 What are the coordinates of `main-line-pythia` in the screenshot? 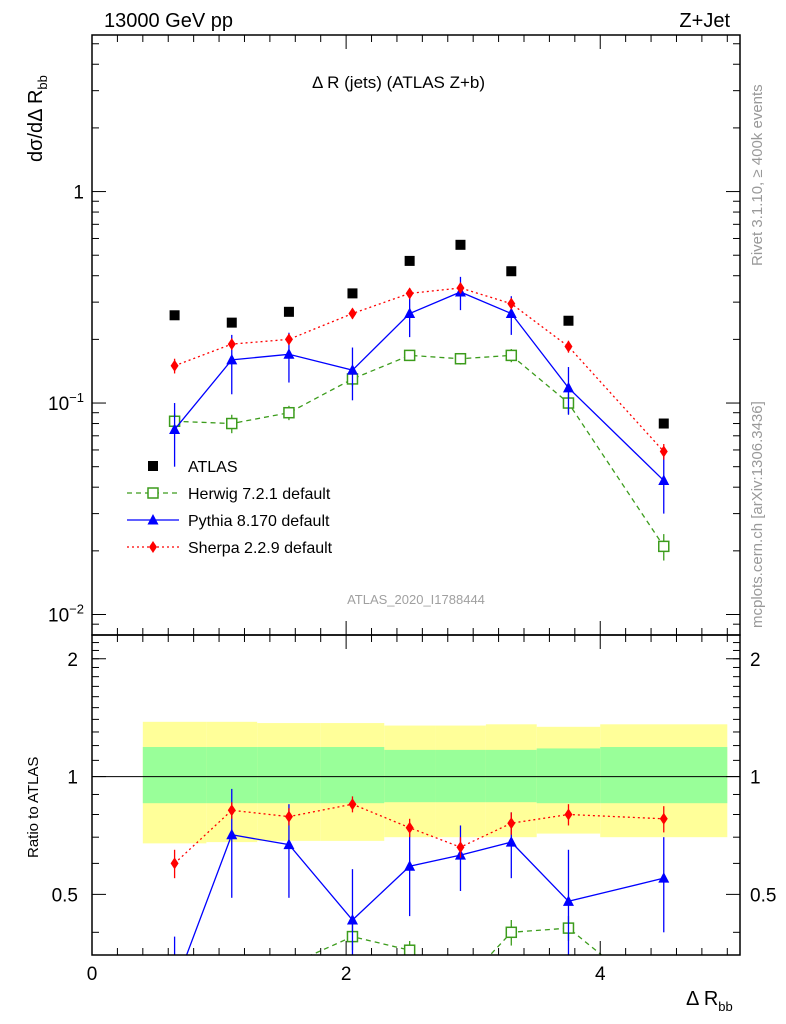 It's located at (419, 386).